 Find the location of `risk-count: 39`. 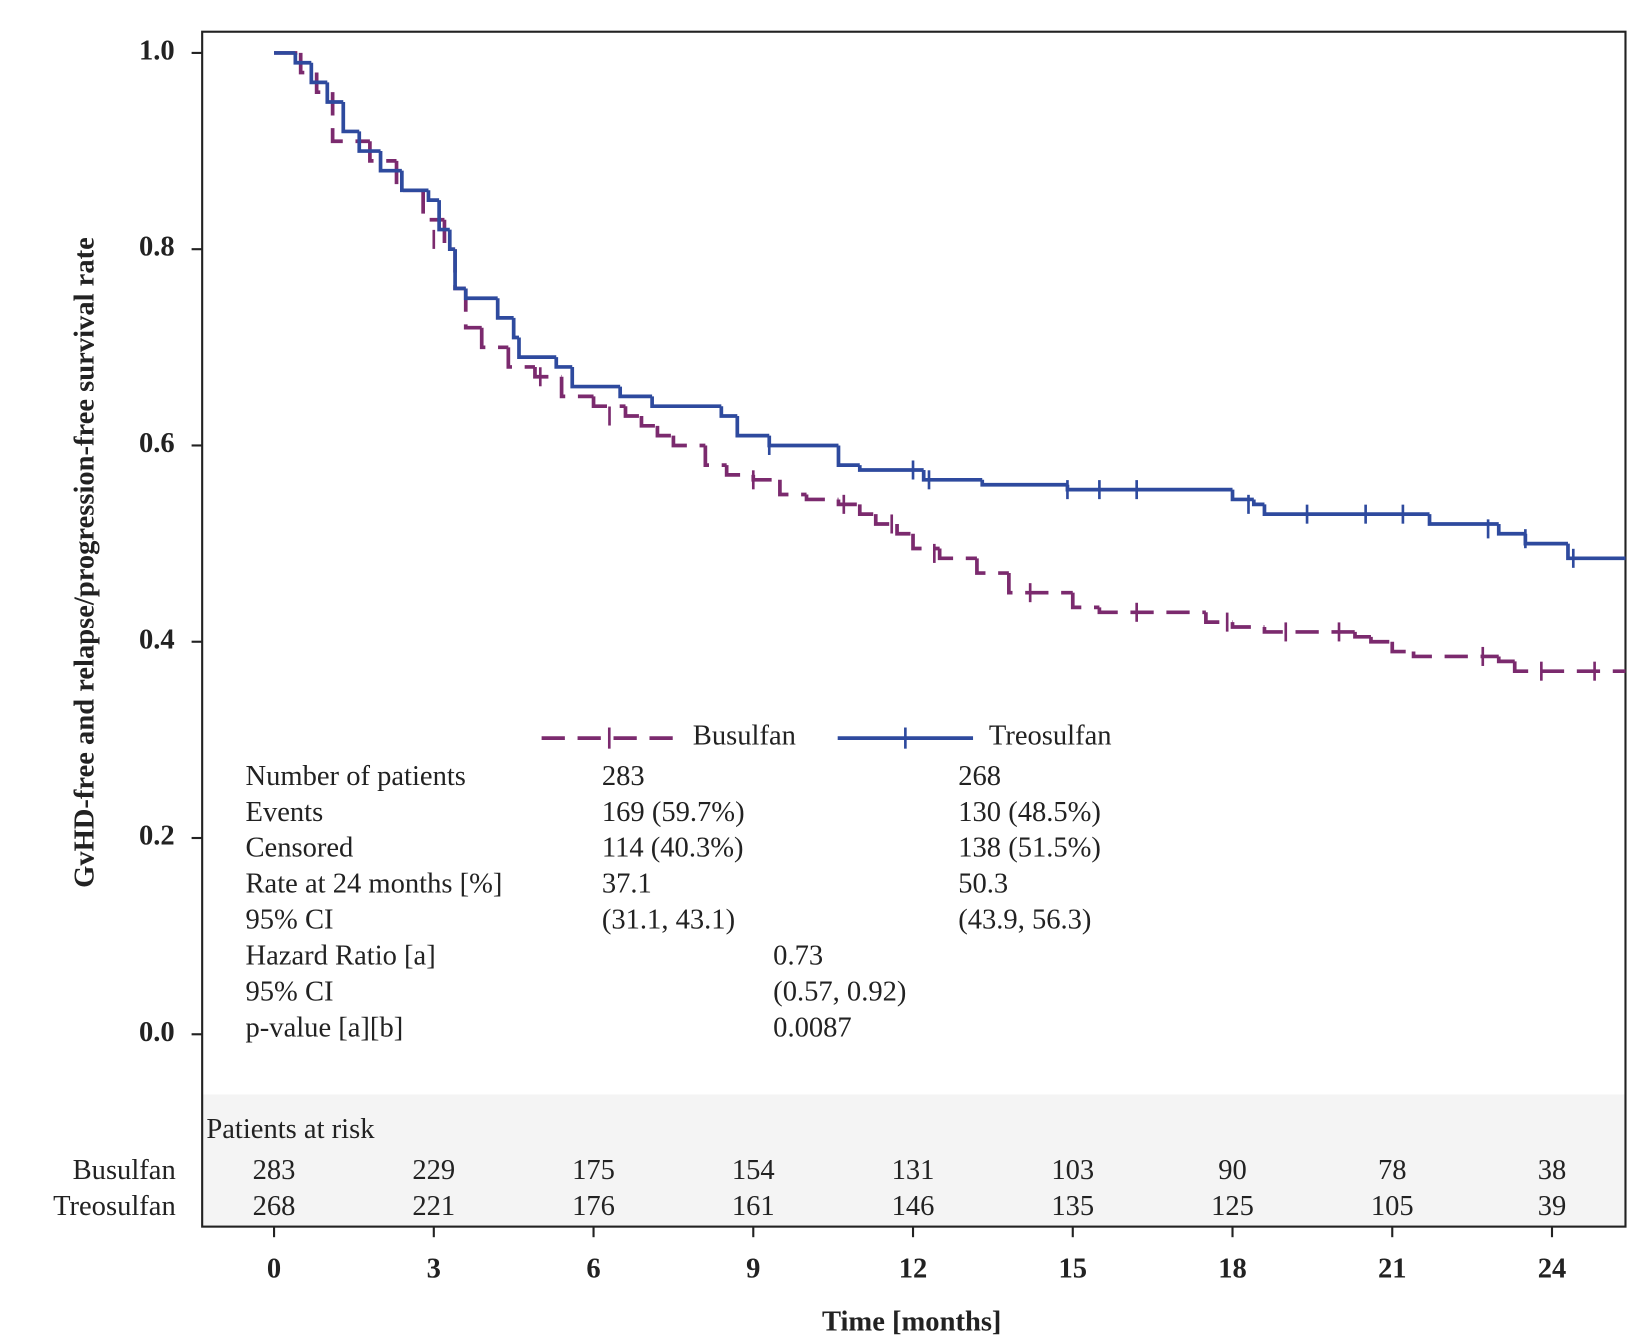

risk-count: 39 is located at coordinates (1552, 1206).